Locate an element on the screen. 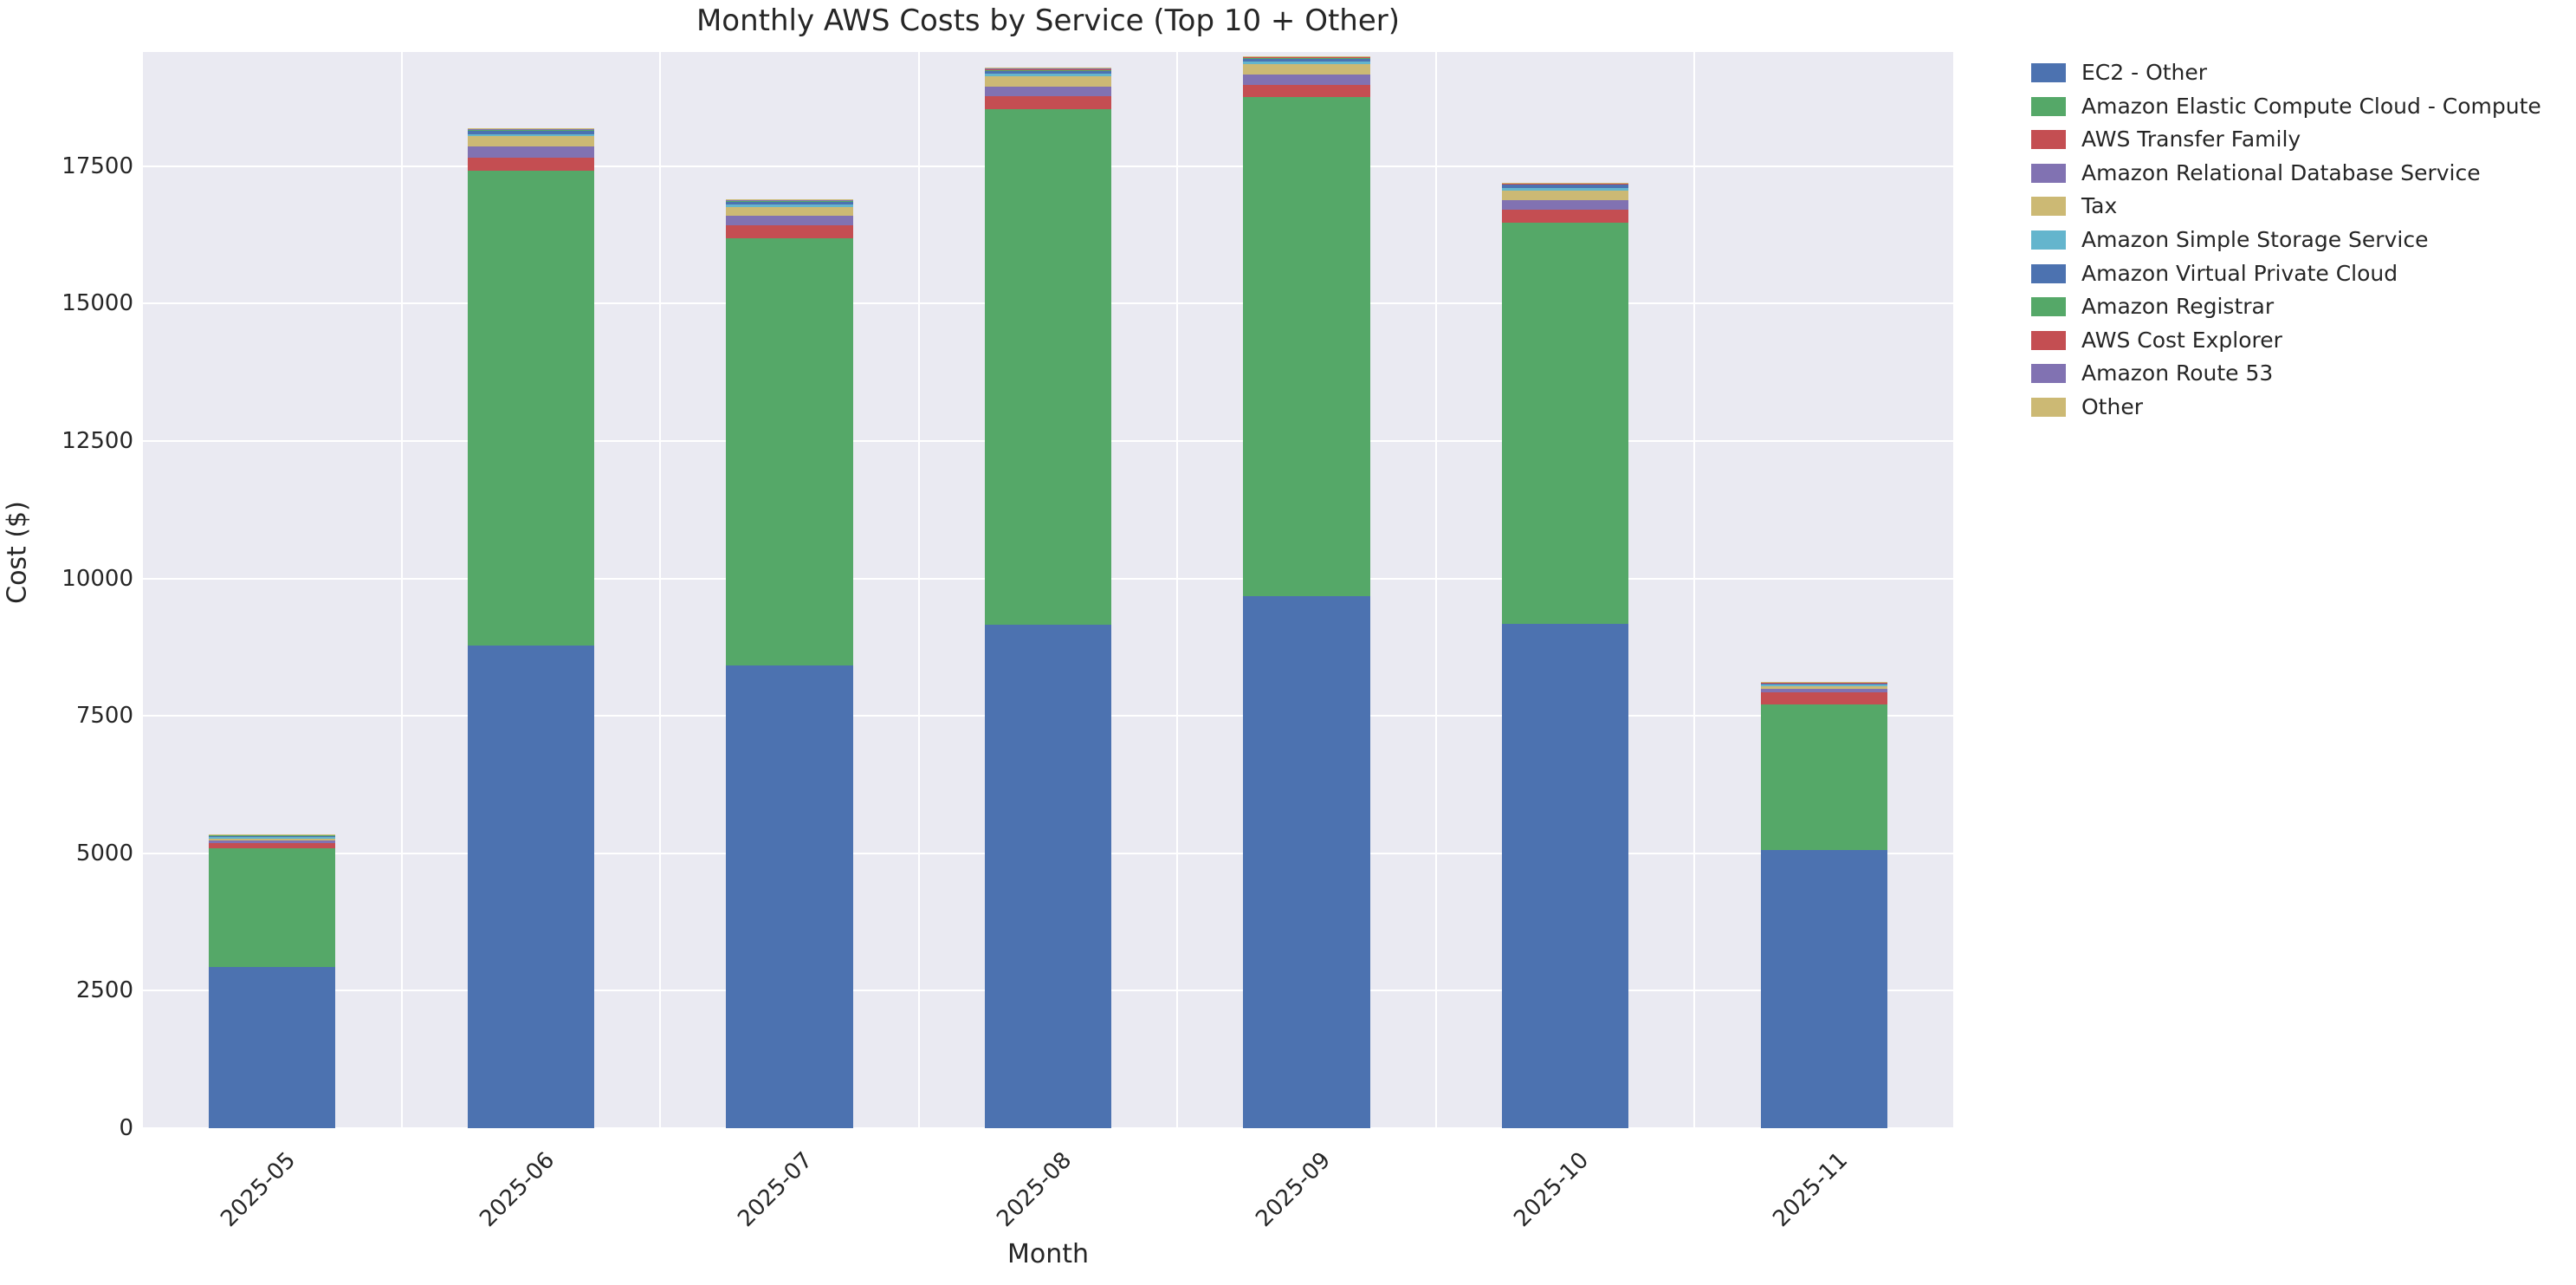 Image resolution: width=2576 pixels, height=1285 pixels. legend-item: Amazon Elastic Compute Cloud - Compute is located at coordinates (2299, 106).